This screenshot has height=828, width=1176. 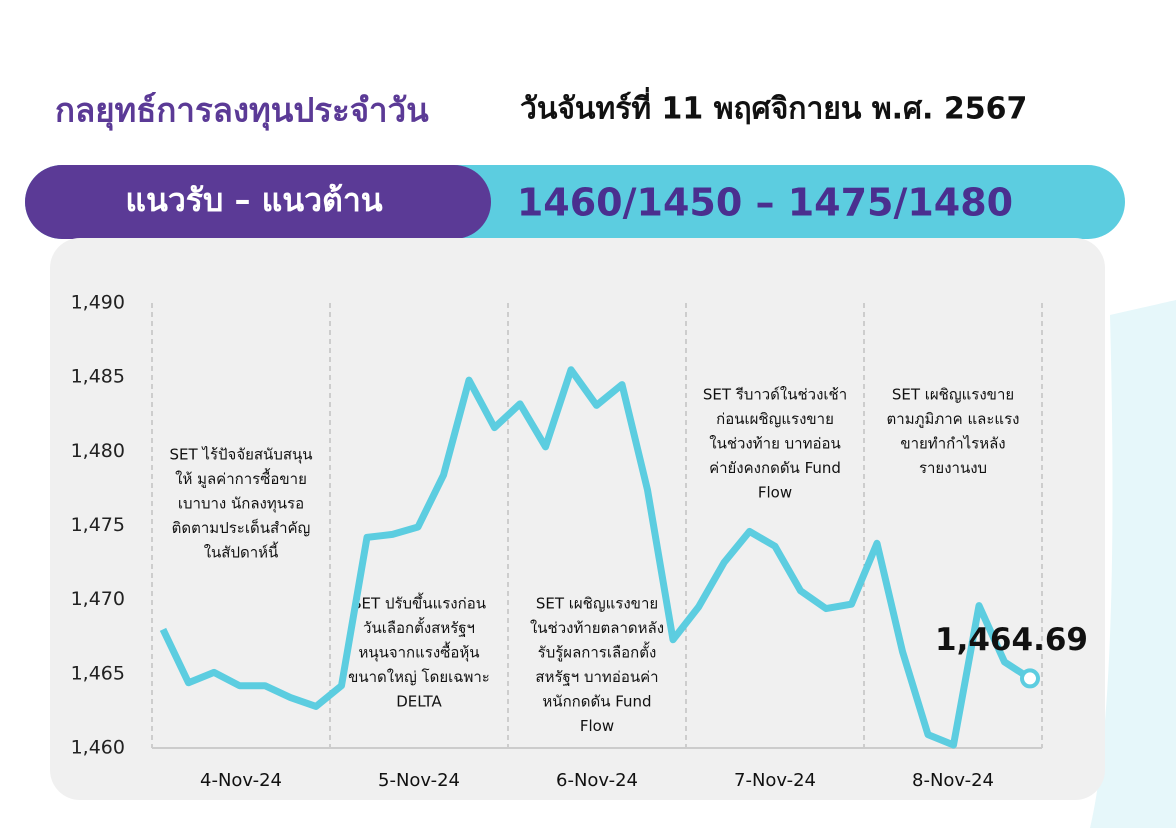 What do you see at coordinates (775, 468) in the screenshot?
I see `annotation: ค่ายังคงกดดัน Fund` at bounding box center [775, 468].